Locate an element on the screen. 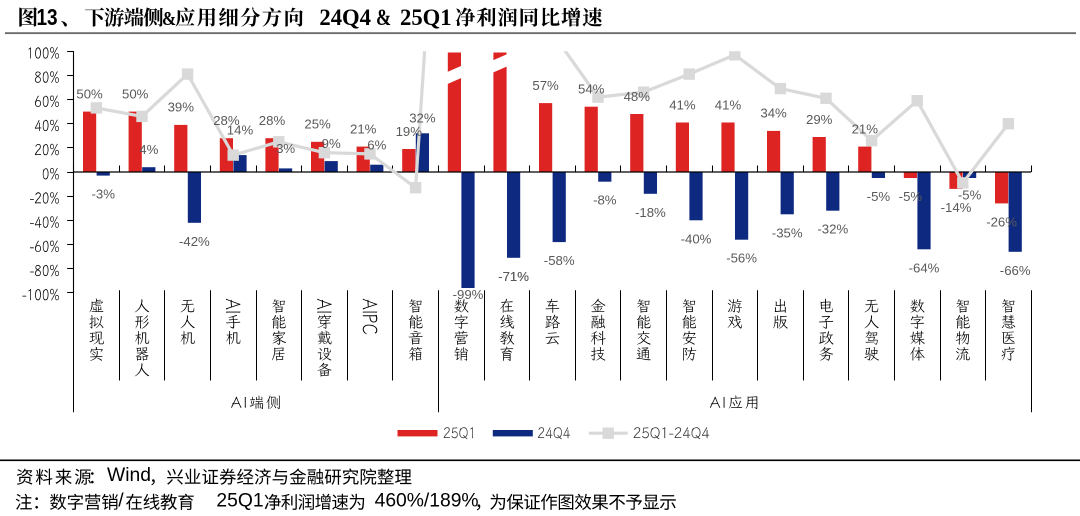 This screenshot has width=1080, height=516. svg-text: 3% is located at coordinates (285, 148).